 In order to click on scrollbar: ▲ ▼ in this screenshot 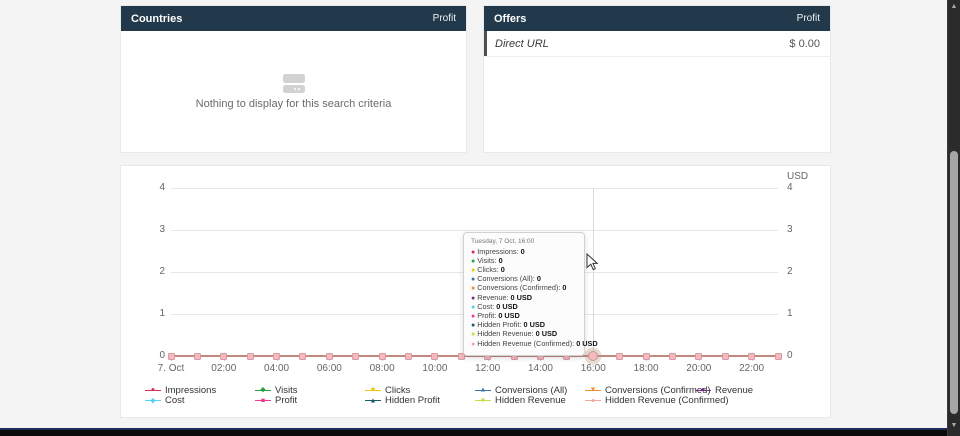, I will do `click(953, 218)`.